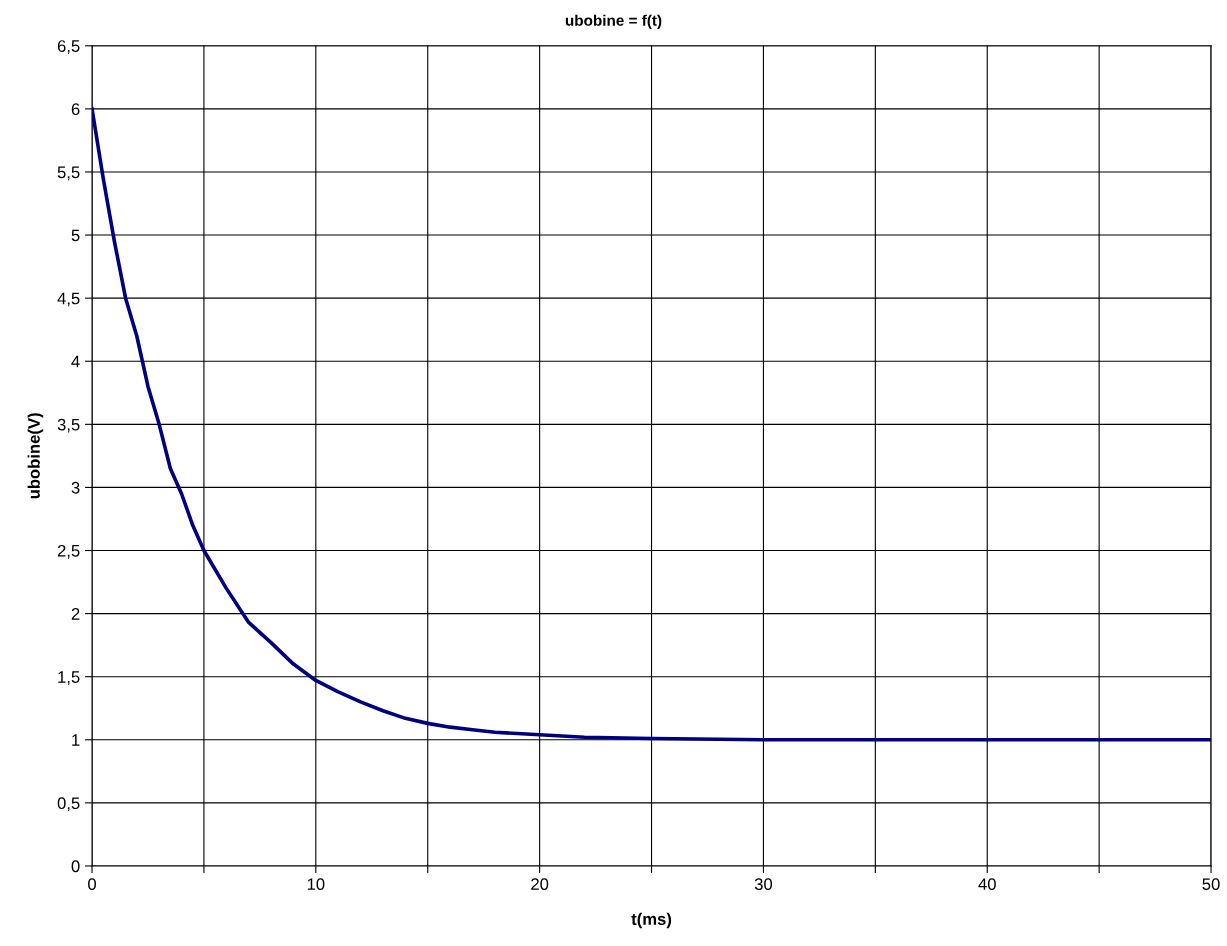 This screenshot has width=1227, height=946. Describe the element at coordinates (68, 47) in the screenshot. I see `y-tick-label: 6,5` at that location.